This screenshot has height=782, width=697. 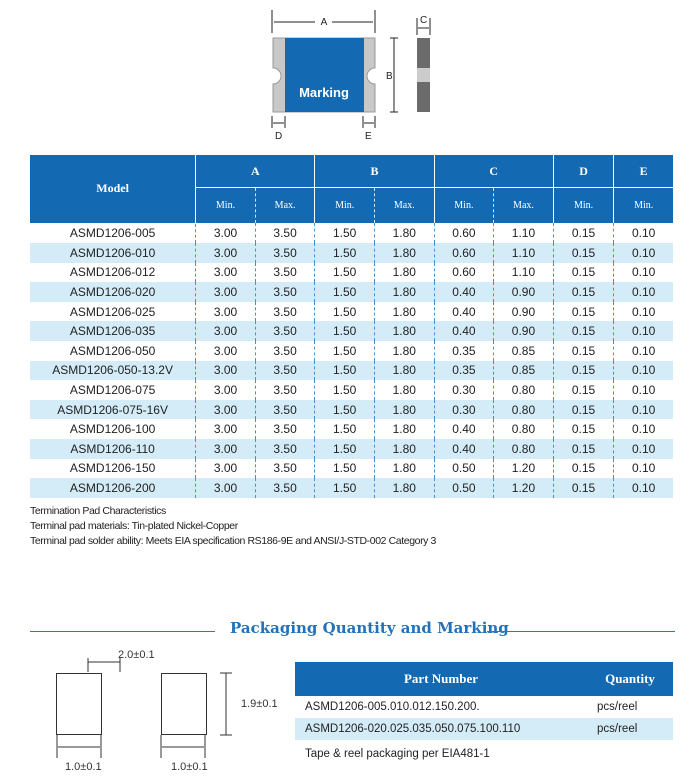 I want to click on header-part-number: Part Number, so click(x=441, y=679).